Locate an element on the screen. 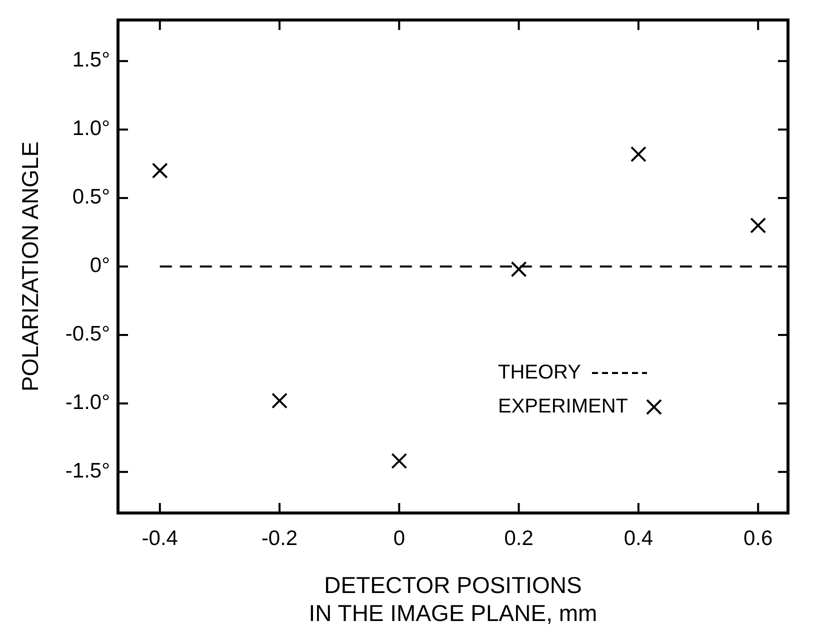 Image resolution: width=819 pixels, height=641 pixels. legend-label: EXPERIMENT is located at coordinates (563, 406).